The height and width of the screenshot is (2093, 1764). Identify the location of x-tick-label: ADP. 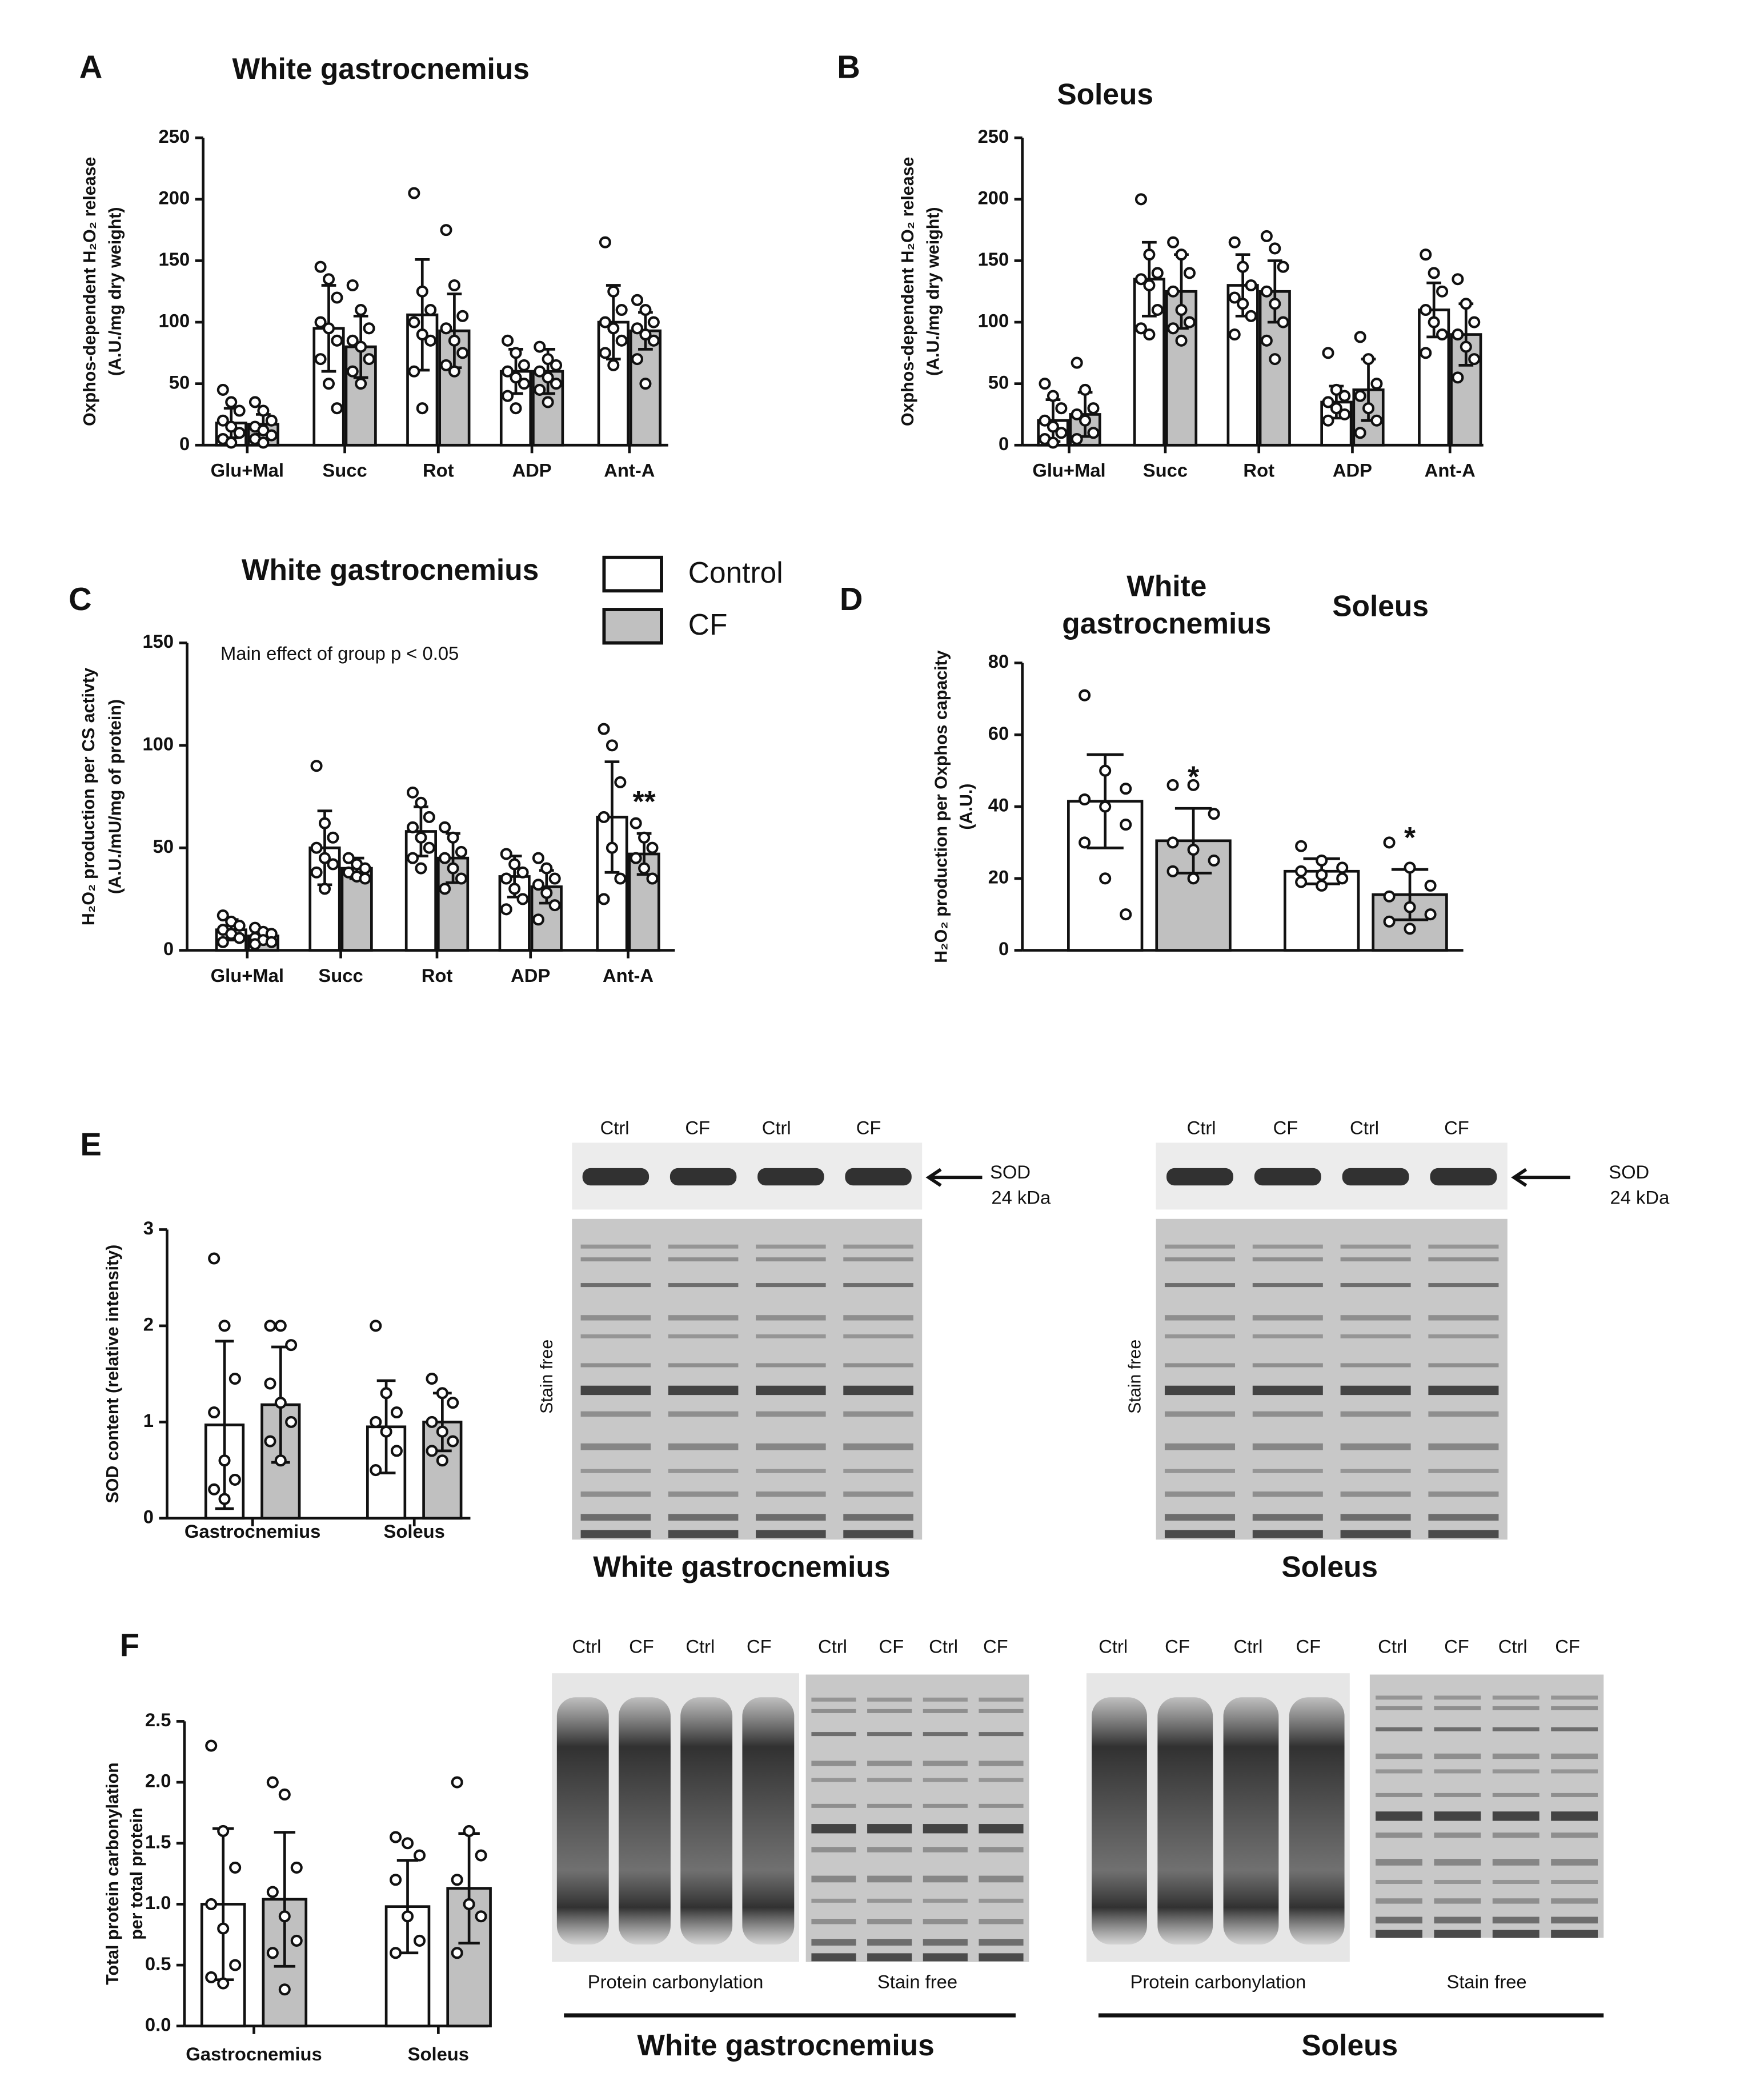
(1353, 471).